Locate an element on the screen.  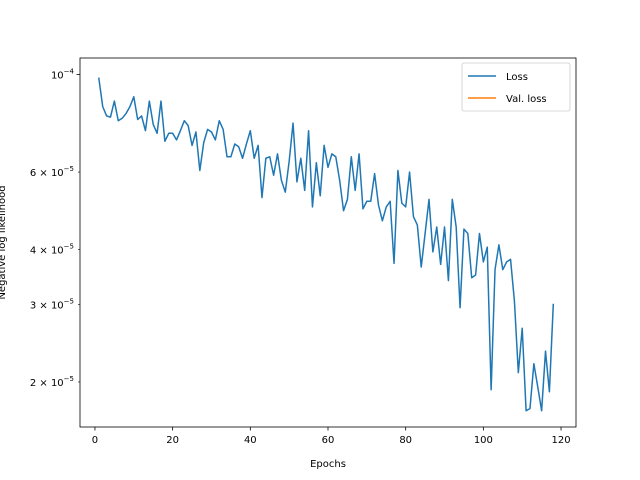
x-tick-label: 80 is located at coordinates (405, 440).